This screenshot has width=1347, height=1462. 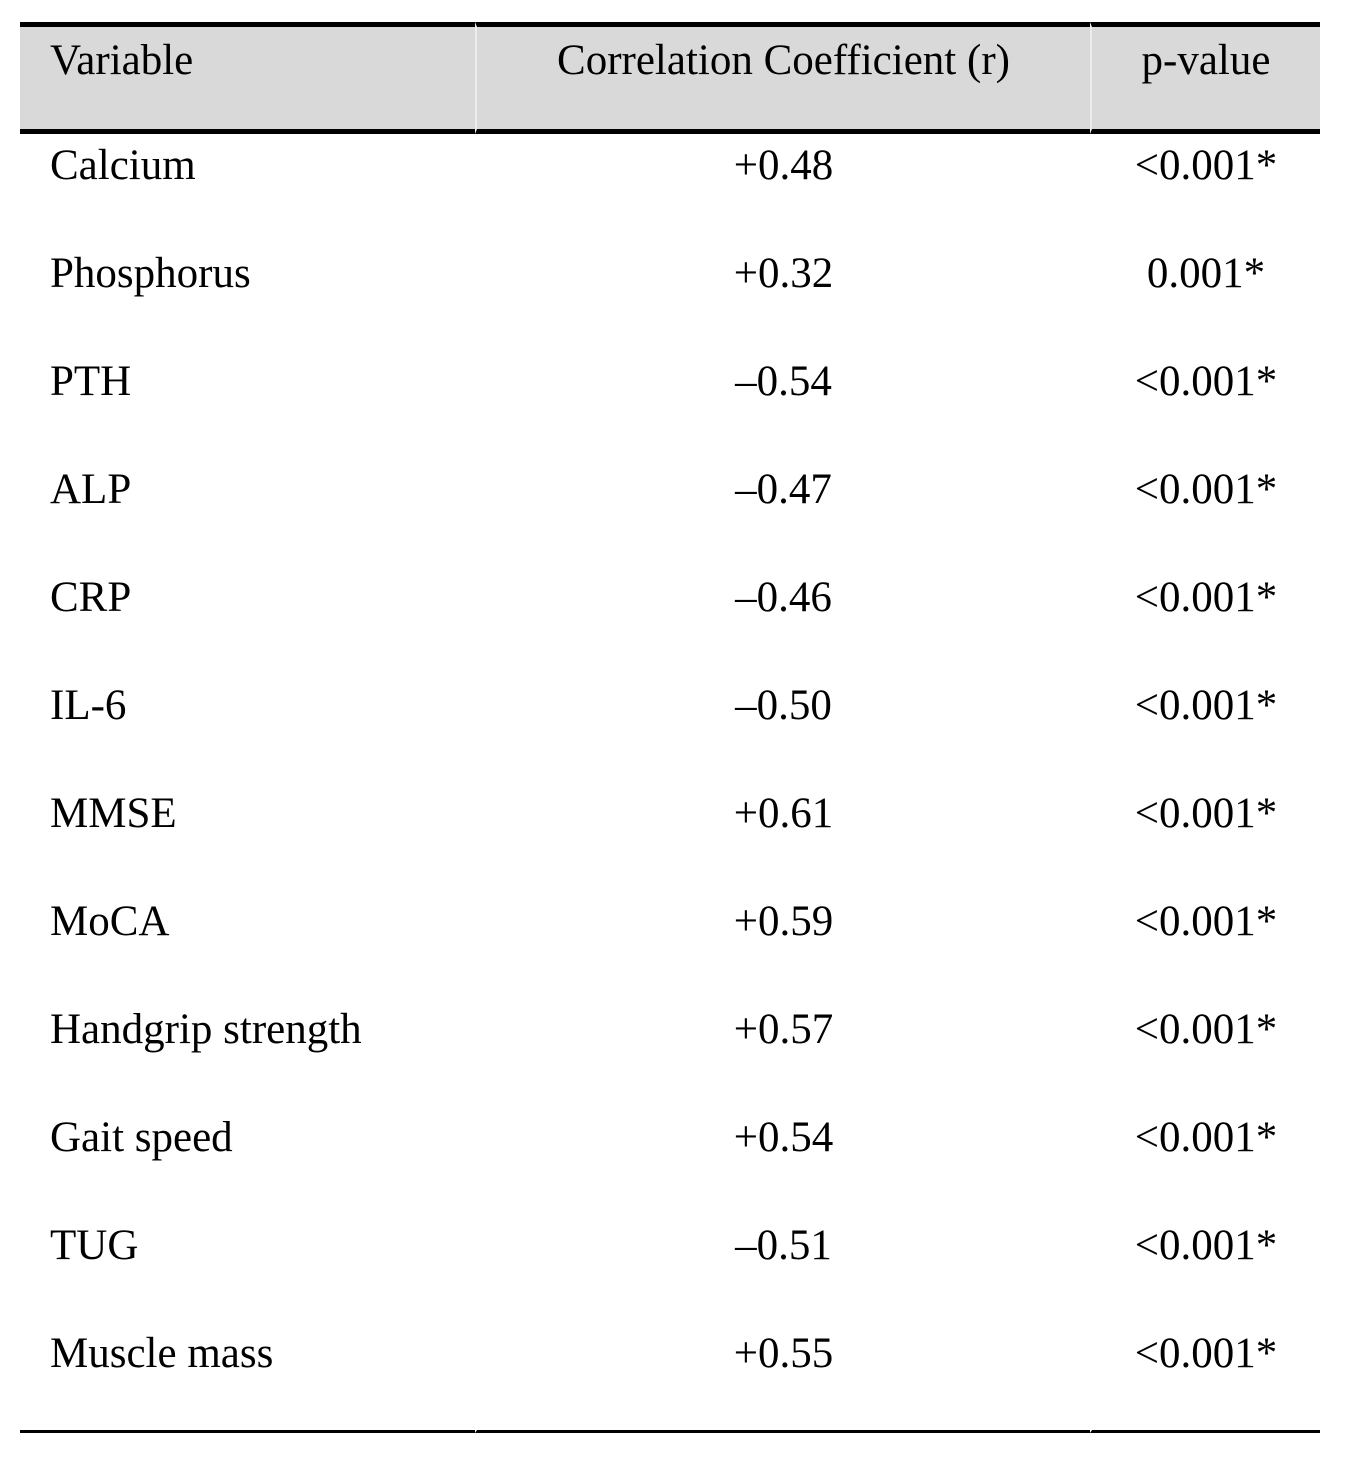 I want to click on table-row: PTH –0.54 <0.001*, so click(x=670, y=404).